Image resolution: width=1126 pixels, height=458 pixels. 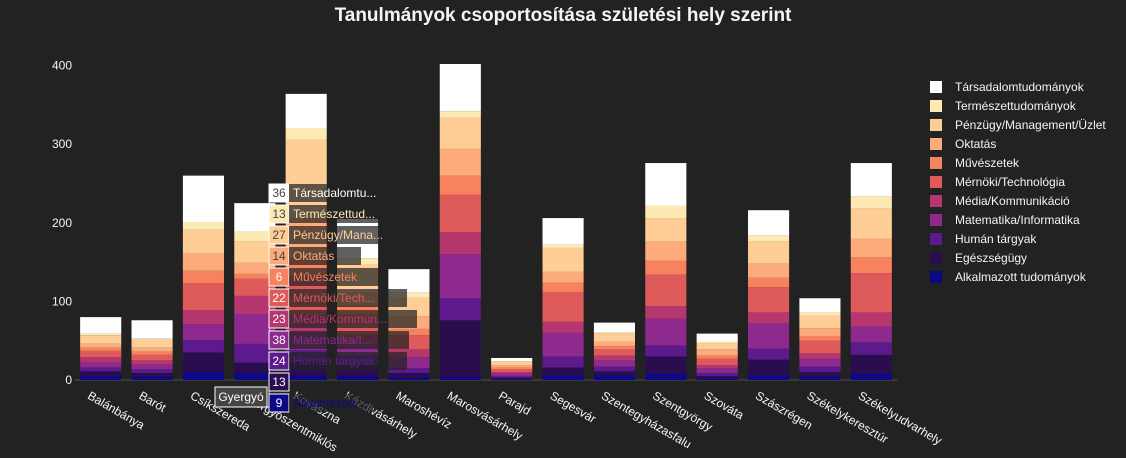 I want to click on legend-item: Társadalomtudományok, so click(x=1007, y=87).